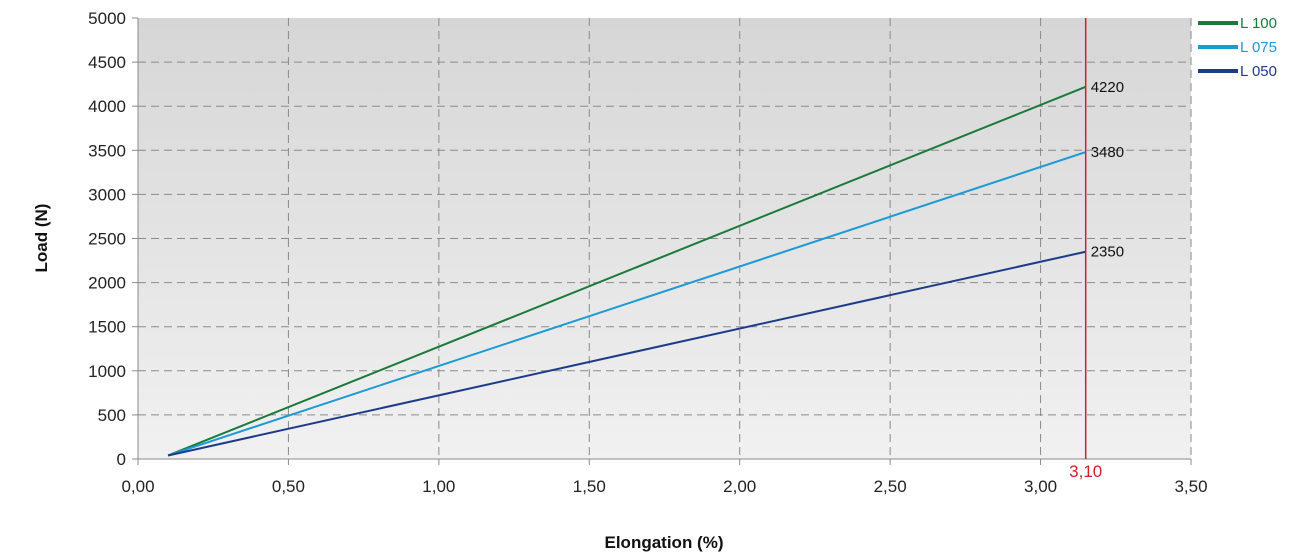  Describe the element at coordinates (1190, 486) in the screenshot. I see `x-tick-label: 3,50` at that location.